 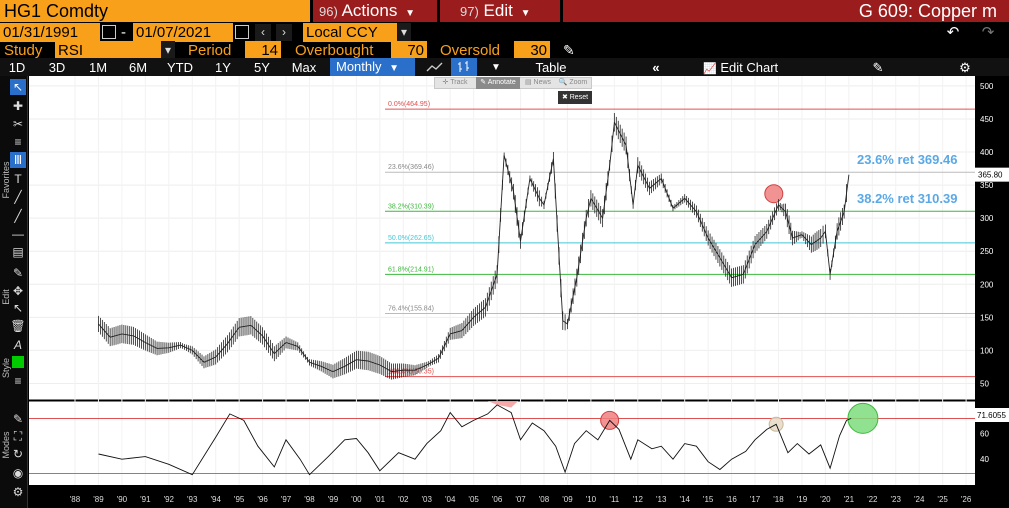 What do you see at coordinates (333, 499) in the screenshot?
I see `x-axis-tick: '99` at bounding box center [333, 499].